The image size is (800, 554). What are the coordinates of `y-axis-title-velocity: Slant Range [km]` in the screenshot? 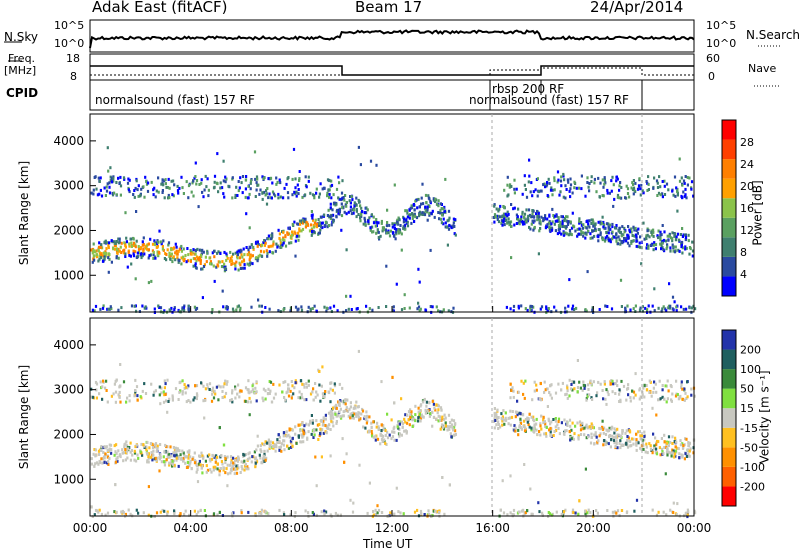 It's located at (24, 417).